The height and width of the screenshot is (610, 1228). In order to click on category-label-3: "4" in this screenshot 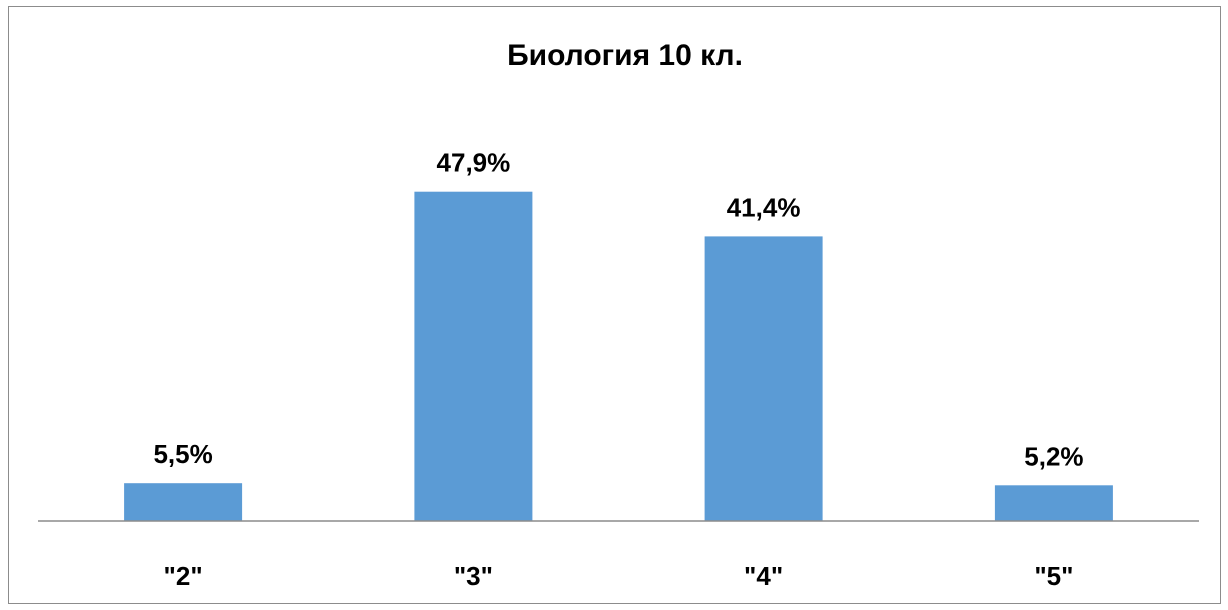, I will do `click(763, 576)`.